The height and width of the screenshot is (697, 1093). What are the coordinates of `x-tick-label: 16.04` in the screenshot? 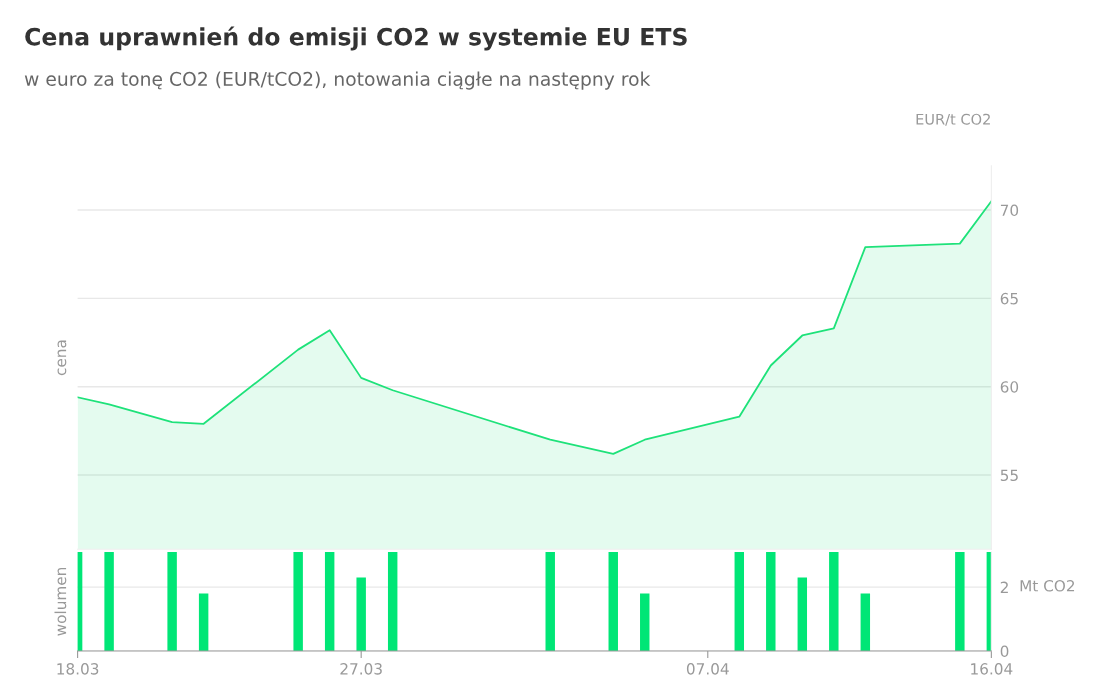 It's located at (992, 669).